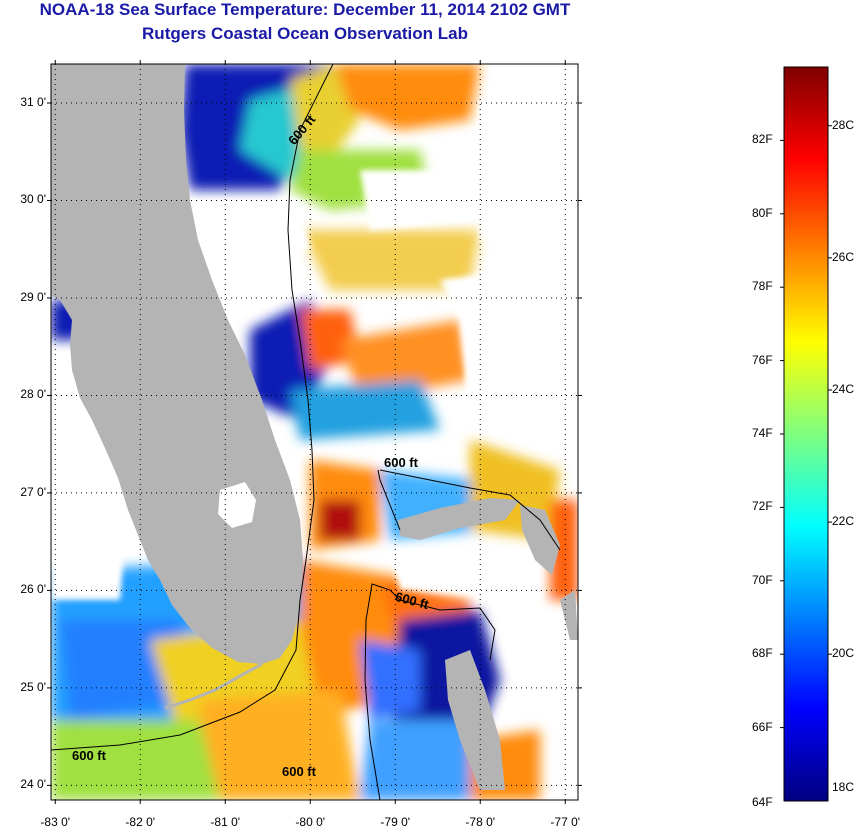 This screenshot has height=832, width=865. What do you see at coordinates (762, 433) in the screenshot?
I see `colorbar-f-label: 74F` at bounding box center [762, 433].